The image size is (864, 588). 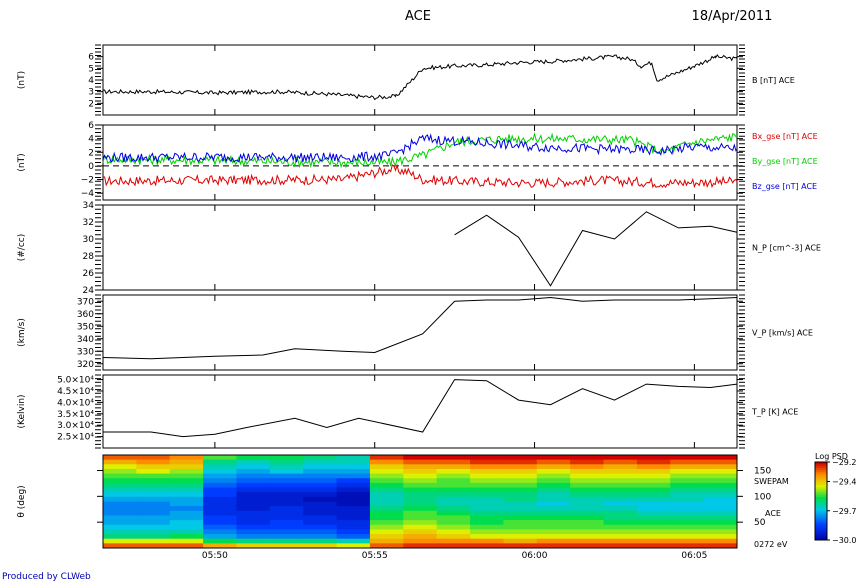 What do you see at coordinates (91, 153) in the screenshot?
I see `y-tick-label: 2` at bounding box center [91, 153].